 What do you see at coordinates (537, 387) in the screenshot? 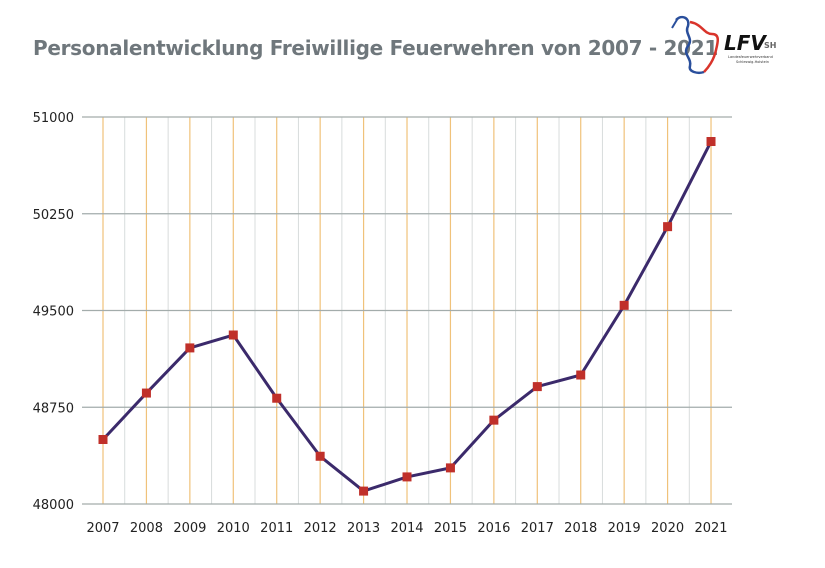
I see `data-point-2017` at bounding box center [537, 387].